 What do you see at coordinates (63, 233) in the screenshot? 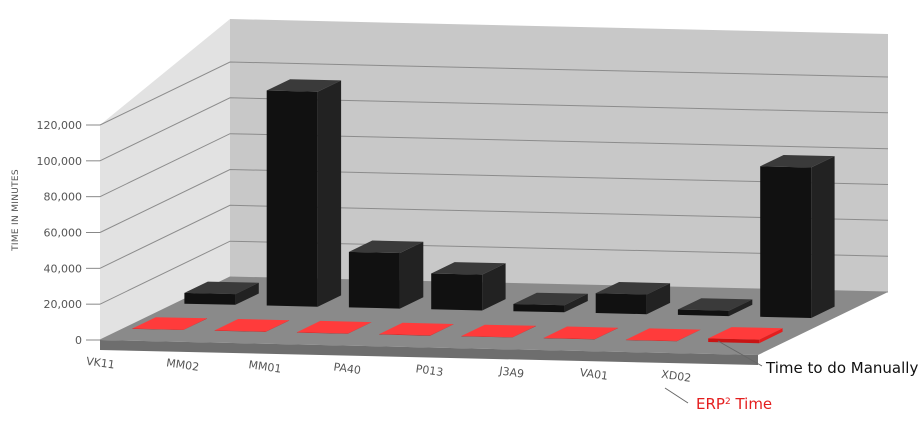
I see `y-tick-label: 60,000` at bounding box center [63, 233].